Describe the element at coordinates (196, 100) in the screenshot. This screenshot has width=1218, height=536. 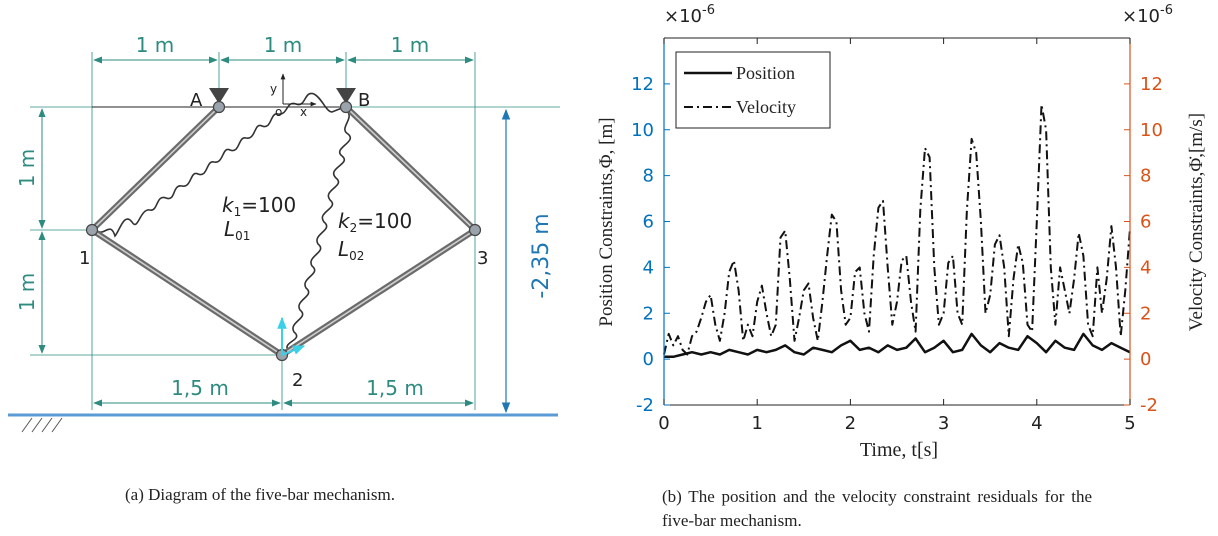
I see `label-a: A` at that location.